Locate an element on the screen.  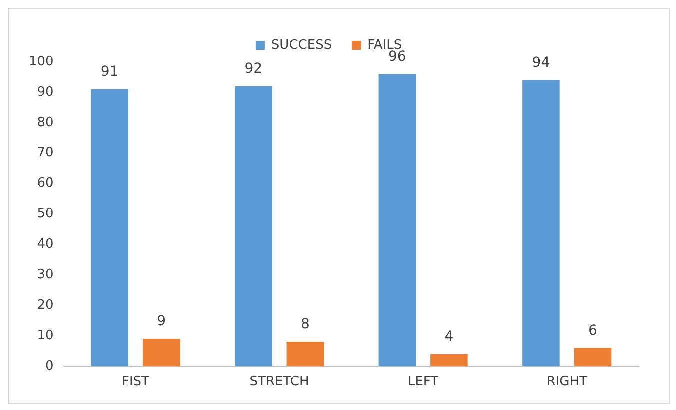
x-tick-label: FIST is located at coordinates (136, 382).